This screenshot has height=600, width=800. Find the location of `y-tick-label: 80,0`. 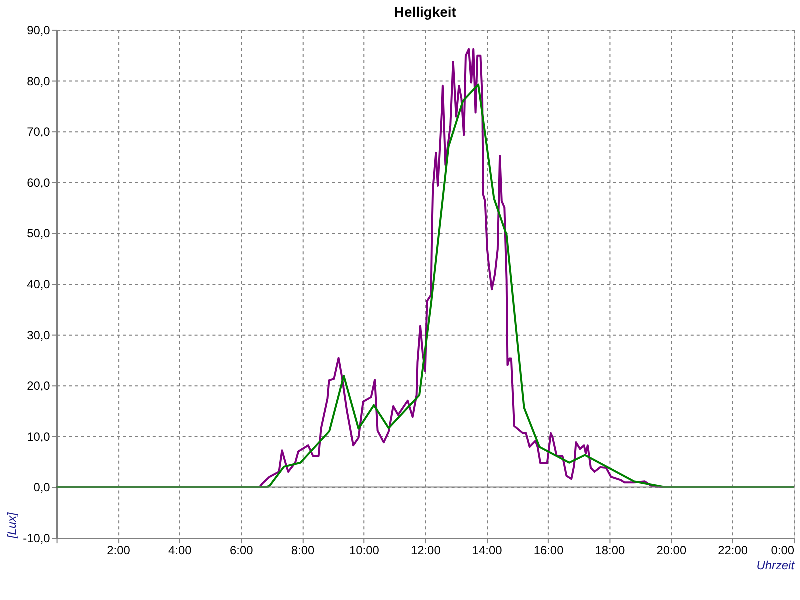

y-tick-label: 80,0 is located at coordinates (39, 81).